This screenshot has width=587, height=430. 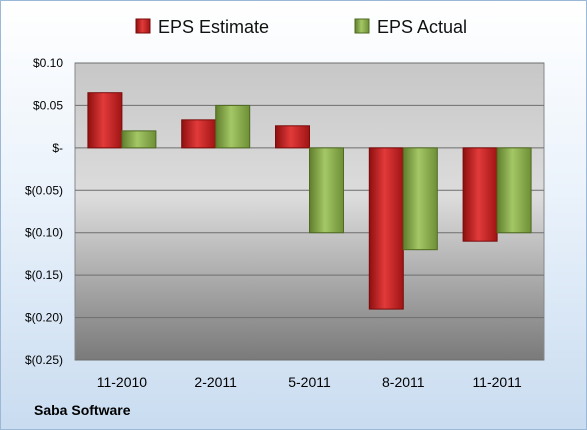 I want to click on x-tick-label: 11-2010, so click(x=122, y=382).